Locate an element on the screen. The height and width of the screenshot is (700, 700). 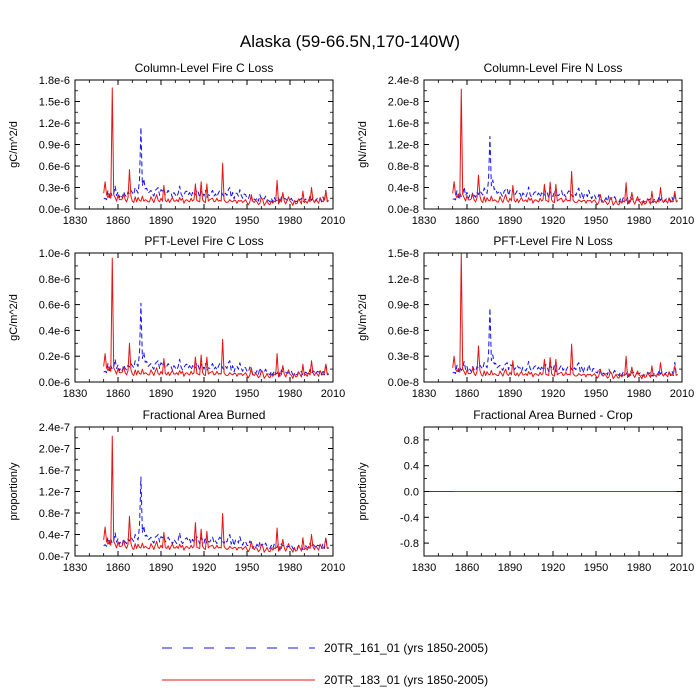
y-tick-label: 0.2e-6 is located at coordinates (54, 357).